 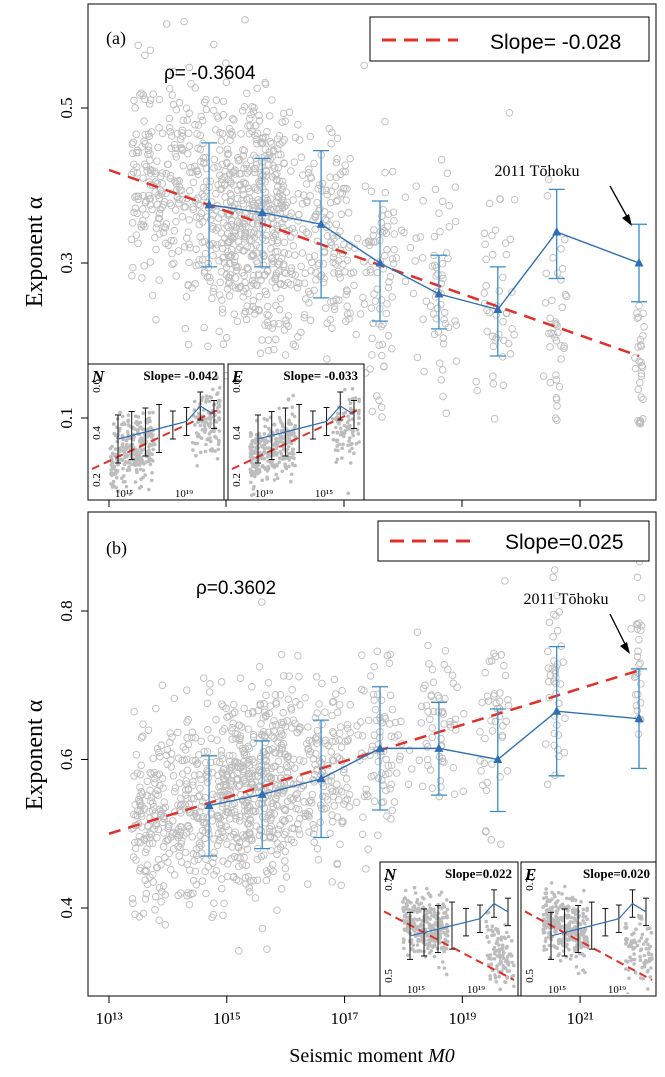 What do you see at coordinates (344, 503) in the screenshot?
I see `panel-a-x-ticks` at bounding box center [344, 503].